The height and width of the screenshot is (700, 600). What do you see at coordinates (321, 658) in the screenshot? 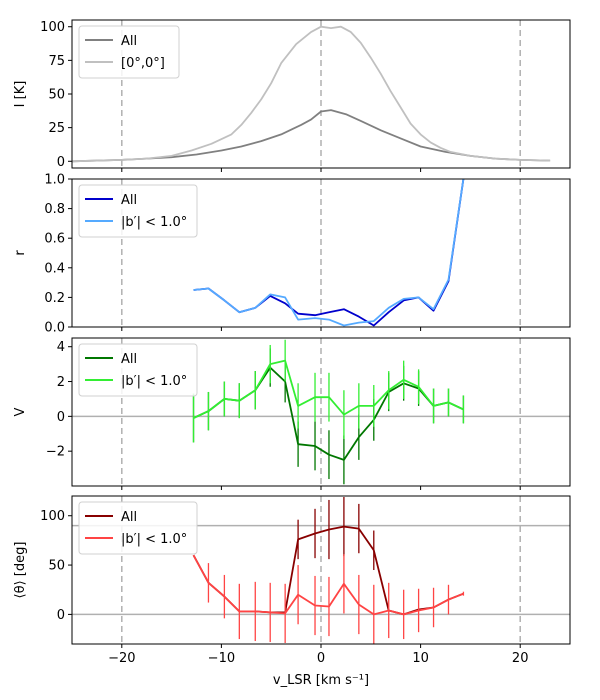
I see `x-tick-label: 0` at bounding box center [321, 658].